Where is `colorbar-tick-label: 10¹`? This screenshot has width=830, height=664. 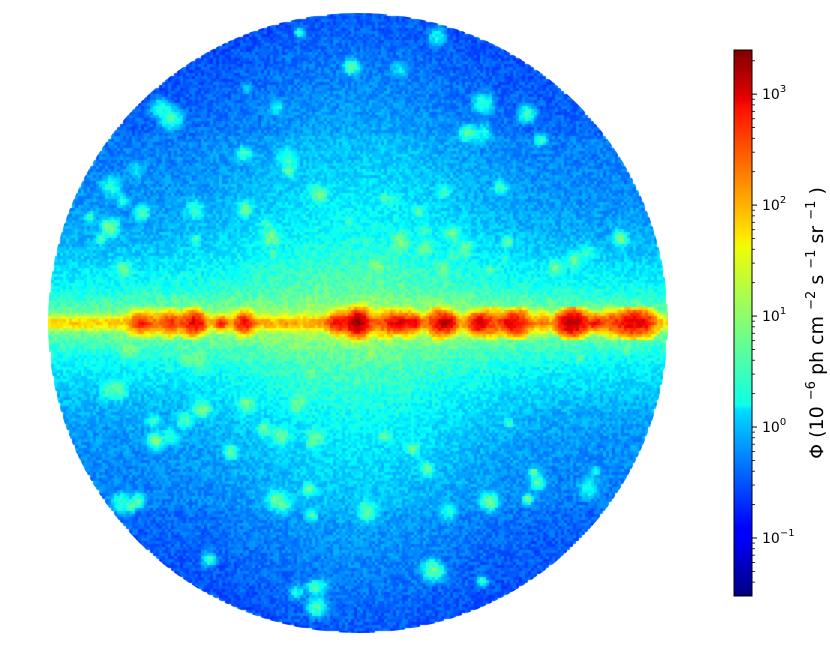 colorbar-tick-label: 10¹ is located at coordinates (774, 315).